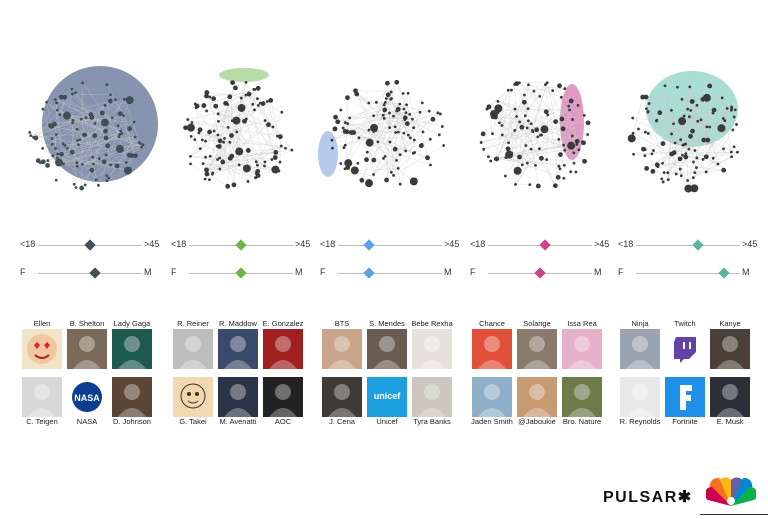 The image size is (768, 519). Describe the element at coordinates (537, 402) in the screenshot. I see `account-tile: @Jaboukie` at that location.